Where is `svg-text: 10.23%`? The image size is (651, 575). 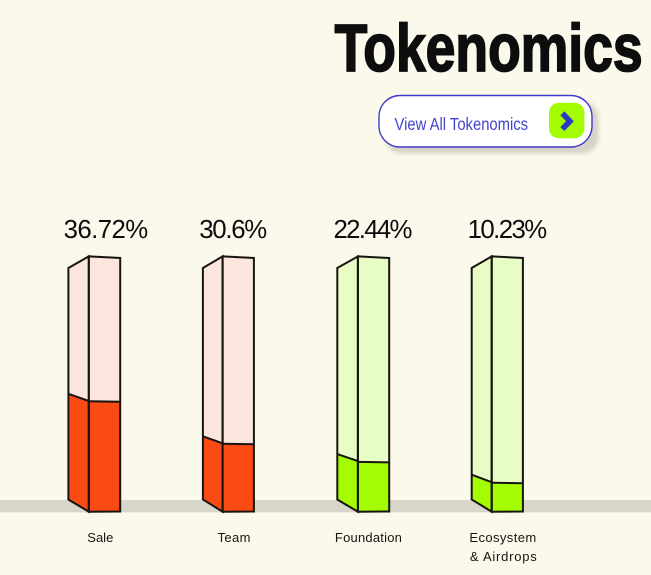 svg-text: 10.23% is located at coordinates (508, 230).